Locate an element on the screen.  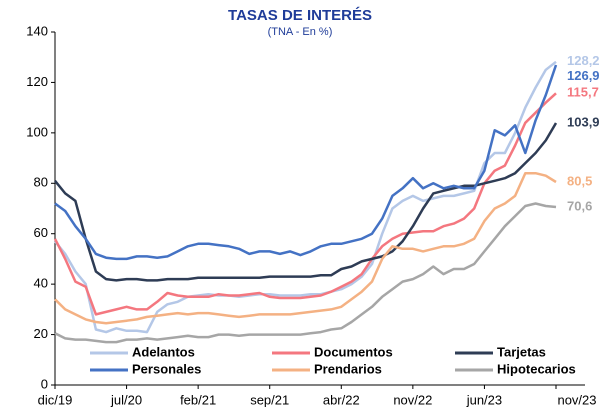
legend-label: Personales is located at coordinates (166, 368).